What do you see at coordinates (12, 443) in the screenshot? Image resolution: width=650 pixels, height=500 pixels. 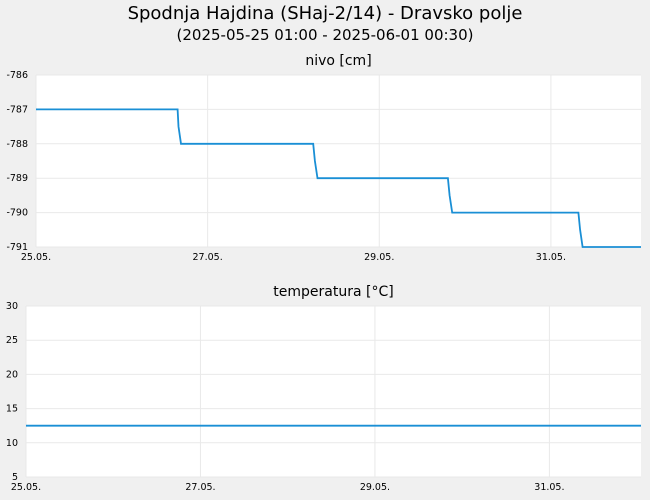 I see `temperatura-y-tick-label: 10` at bounding box center [12, 443].